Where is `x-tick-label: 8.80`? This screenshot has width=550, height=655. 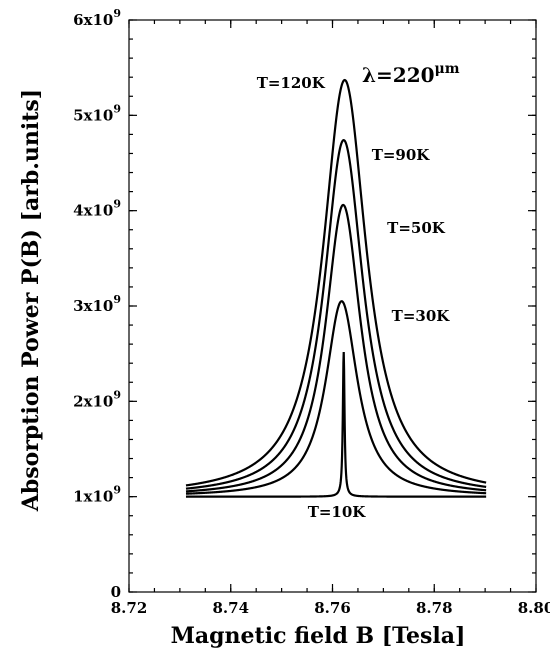 x-tick-label: 8.80 is located at coordinates (534, 608).